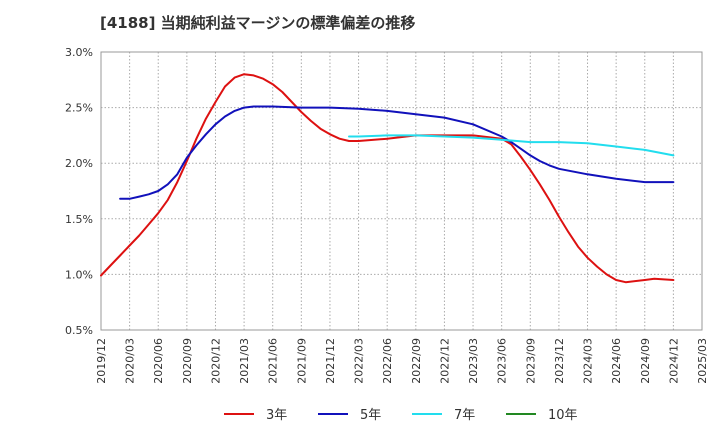 The image size is (720, 440). I want to click on x-tick-label: 2021/03, so click(244, 361).